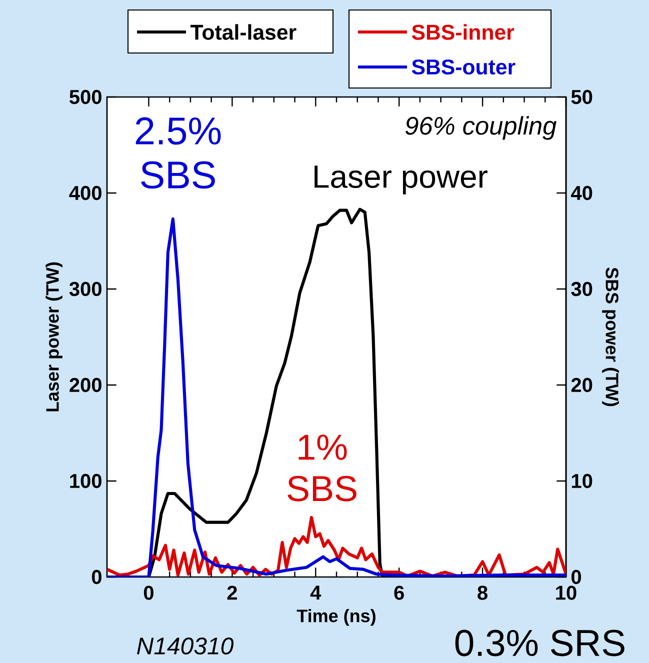 This screenshot has height=663, width=649. What do you see at coordinates (577, 577) in the screenshot?
I see `y2-tick-label: 0` at bounding box center [577, 577].